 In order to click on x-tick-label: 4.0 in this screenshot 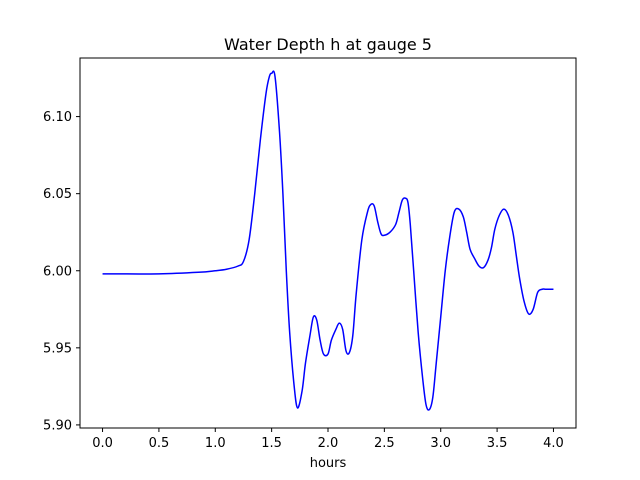, I will do `click(553, 443)`.